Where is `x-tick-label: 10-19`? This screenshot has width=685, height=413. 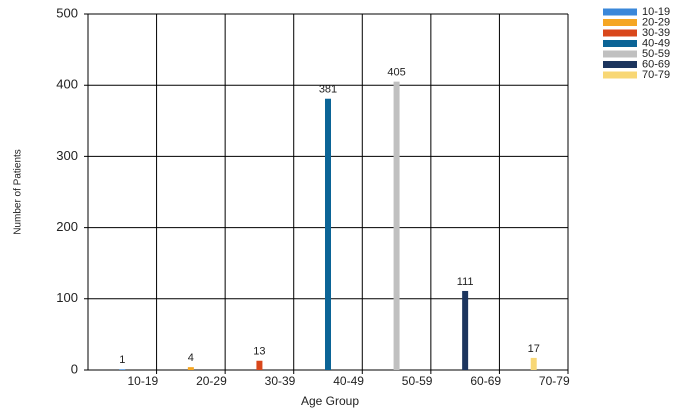
x-tick-label: 10-19 is located at coordinates (143, 381).